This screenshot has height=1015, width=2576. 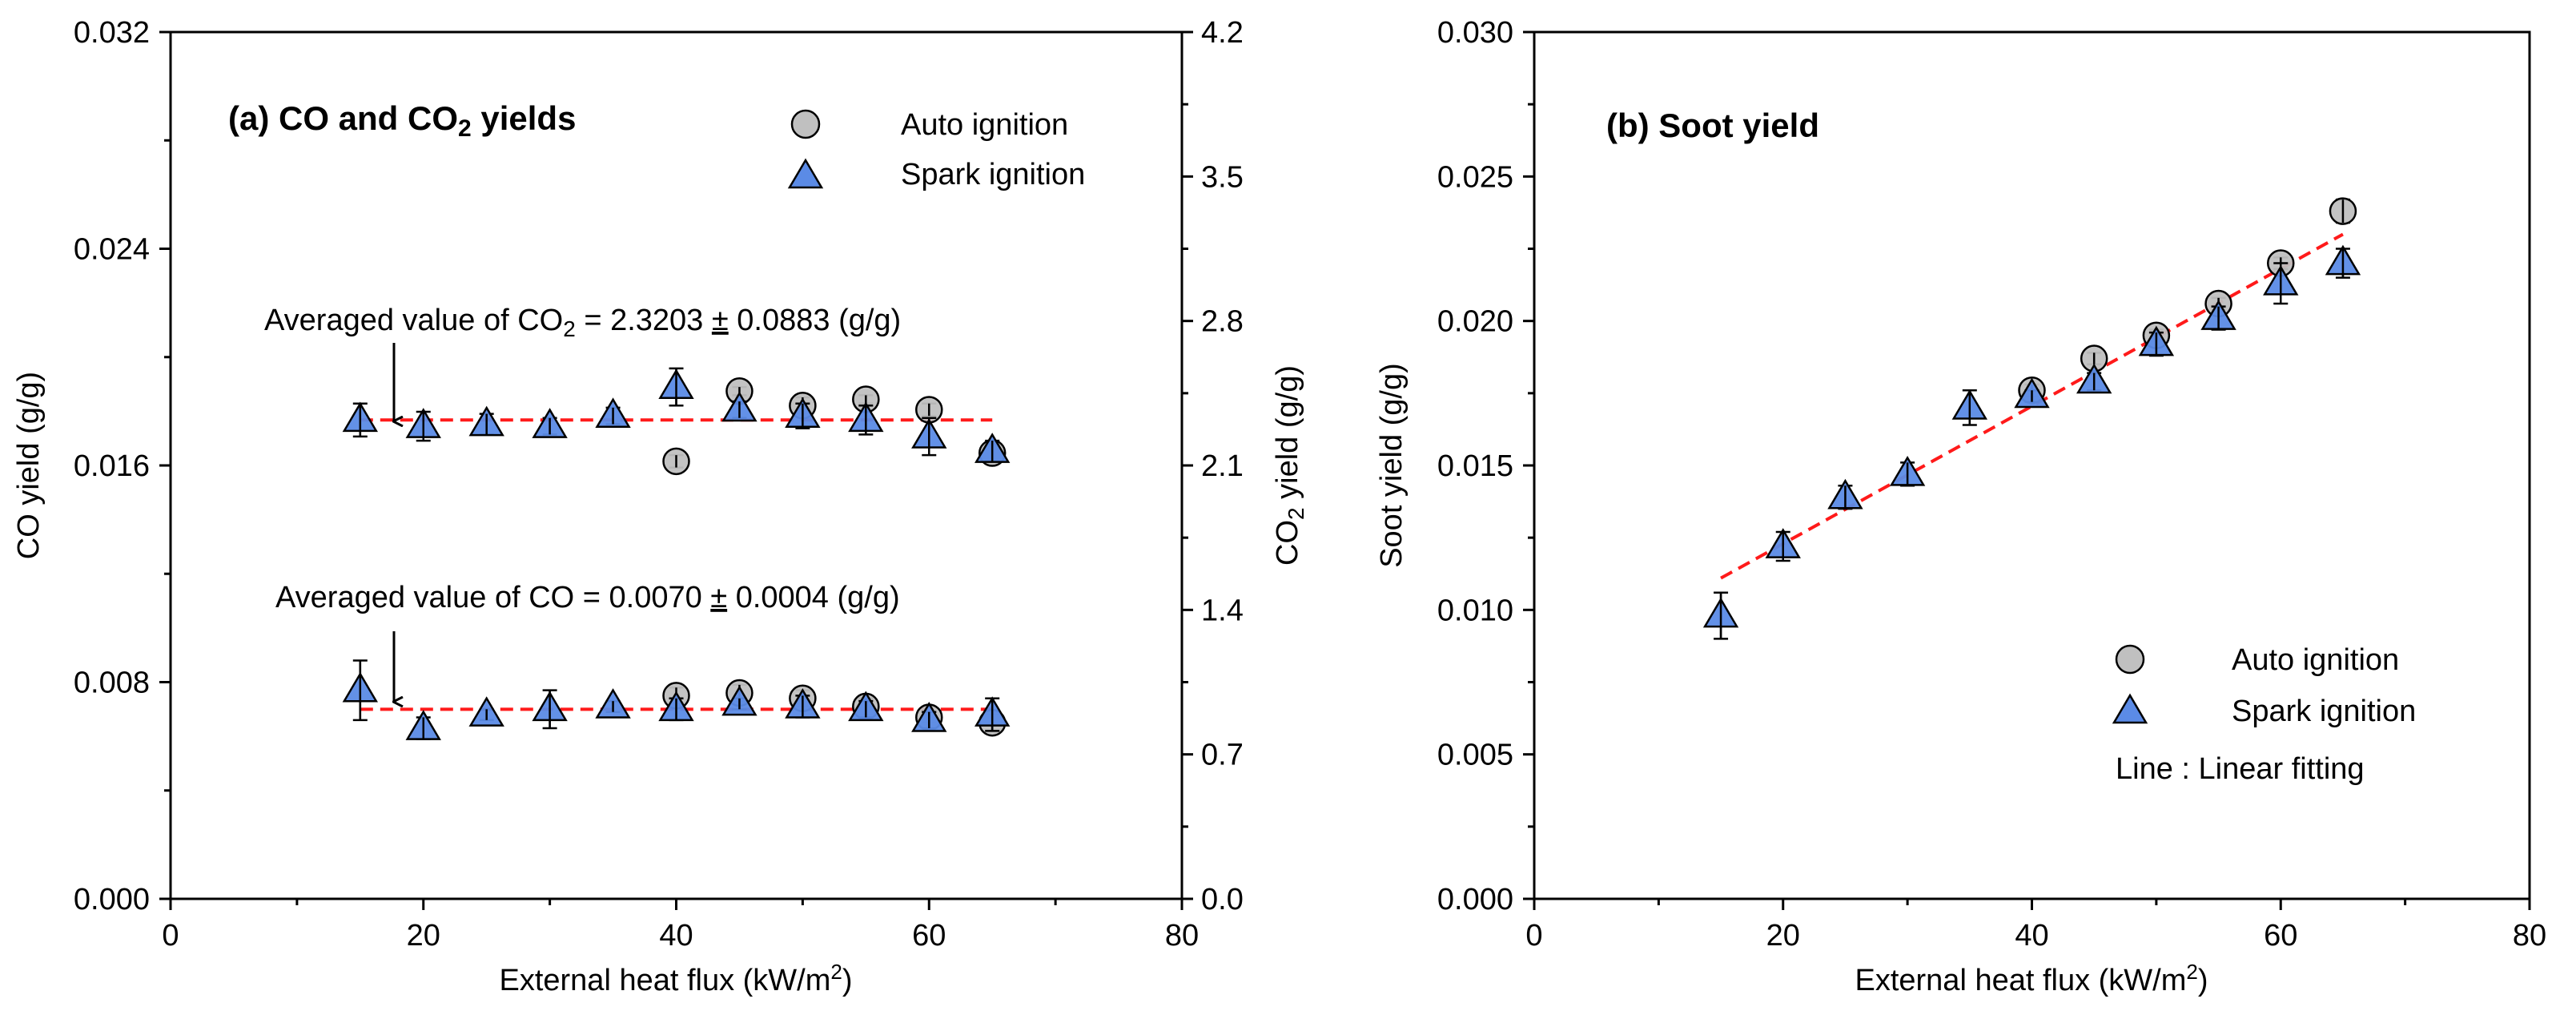 I want to click on panel-b-title: (b) Soot yield, so click(x=1712, y=125).